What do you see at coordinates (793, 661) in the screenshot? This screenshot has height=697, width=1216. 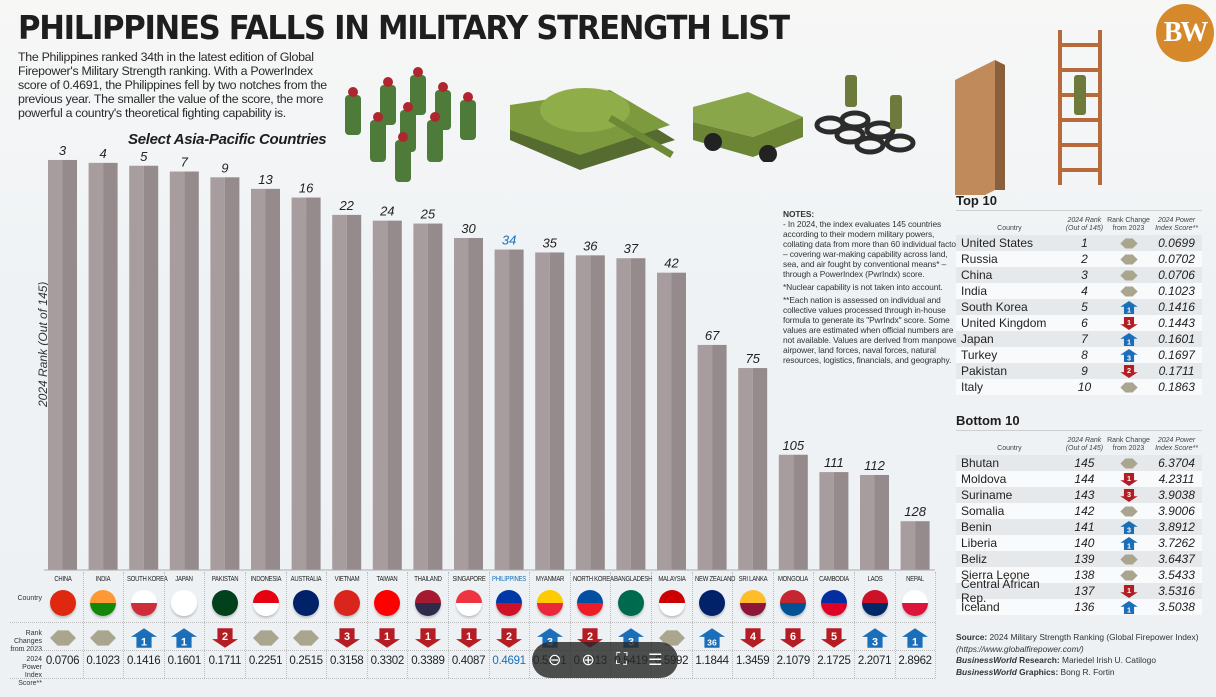 I see `power-score-mongolia: 2.1079` at bounding box center [793, 661].